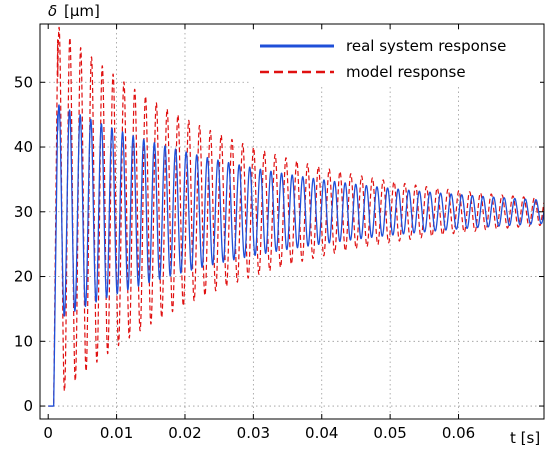  Describe the element at coordinates (52, 11) in the screenshot. I see `y-axis-symbol: δ` at that location.